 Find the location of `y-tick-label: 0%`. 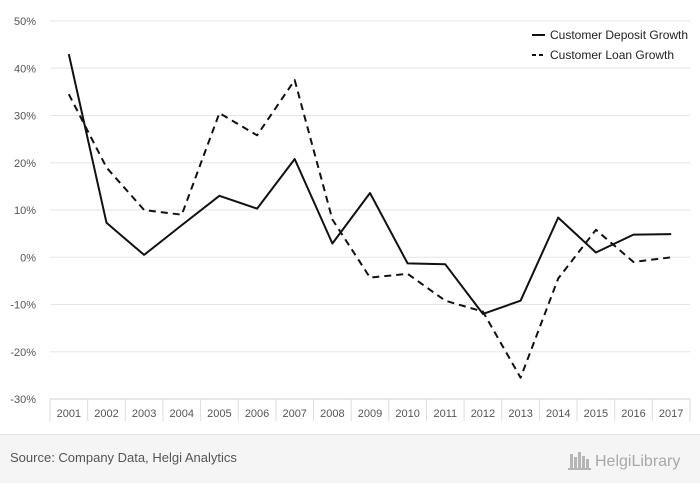

y-tick-label: 0% is located at coordinates (28, 258).